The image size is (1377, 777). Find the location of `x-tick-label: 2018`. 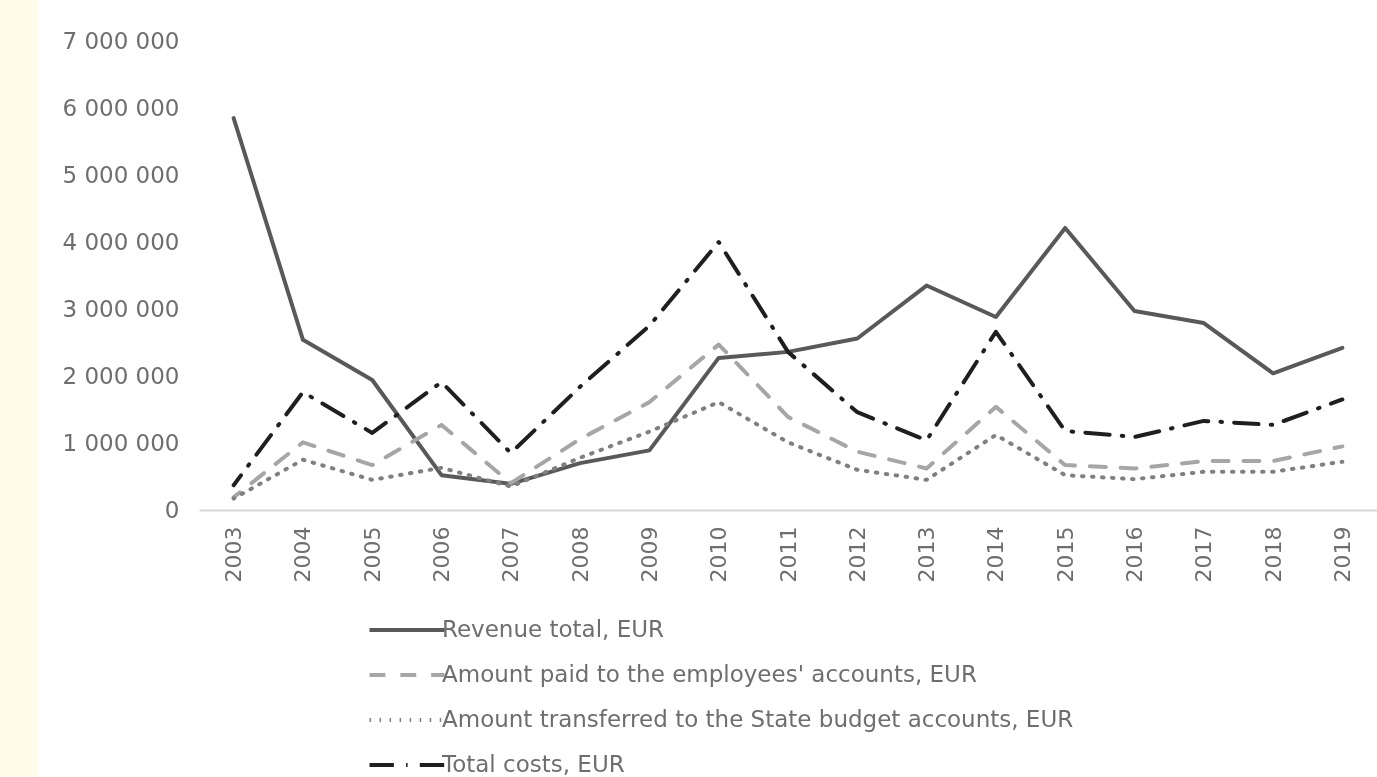

x-tick-label: 2018 is located at coordinates (1273, 554).